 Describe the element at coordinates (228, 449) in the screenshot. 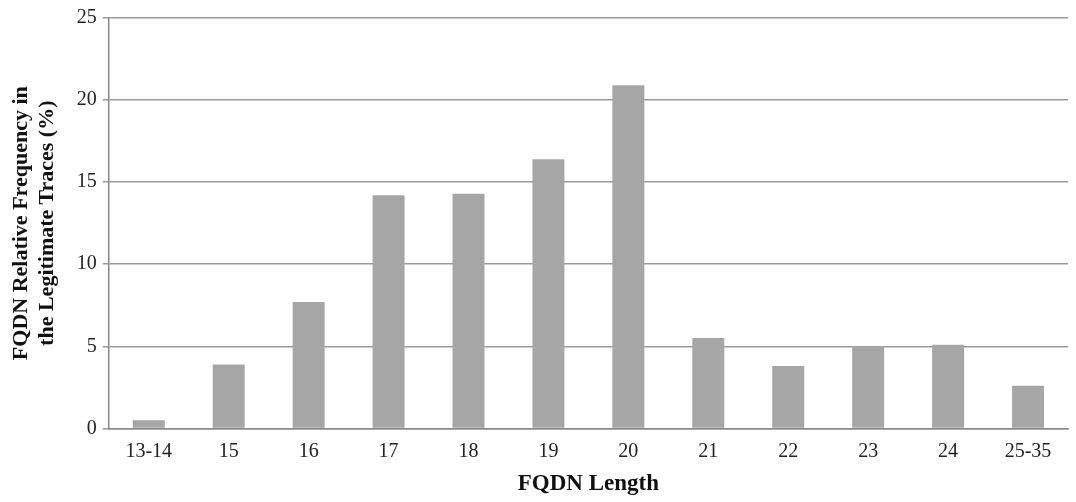

I see `x-tick-label: 15` at that location.